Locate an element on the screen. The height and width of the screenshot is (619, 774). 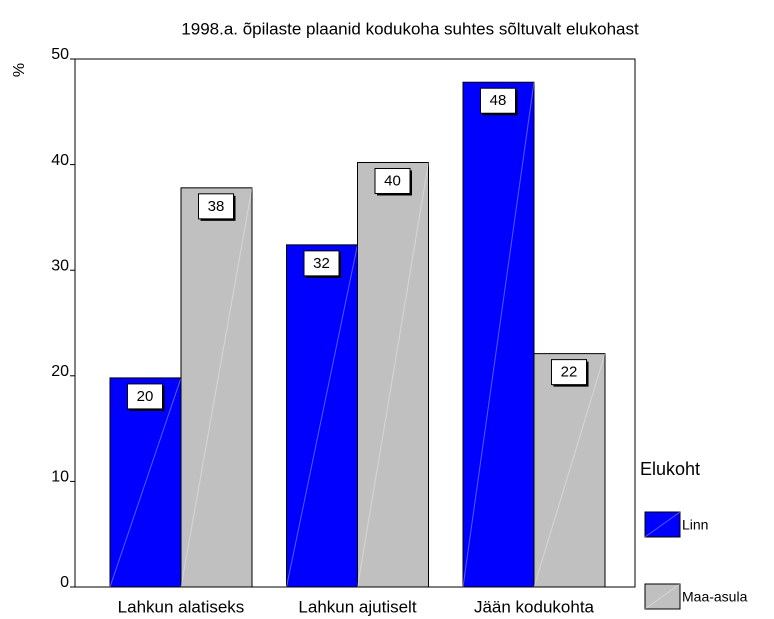
y-tick-label: 30 is located at coordinates (60, 265).